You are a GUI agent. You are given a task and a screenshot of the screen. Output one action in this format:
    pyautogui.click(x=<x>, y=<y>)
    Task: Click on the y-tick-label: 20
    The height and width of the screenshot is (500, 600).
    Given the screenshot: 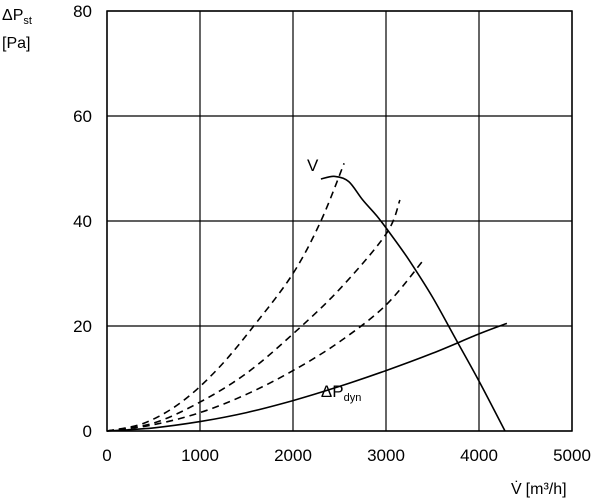 What is the action you would take?
    pyautogui.click(x=82, y=326)
    